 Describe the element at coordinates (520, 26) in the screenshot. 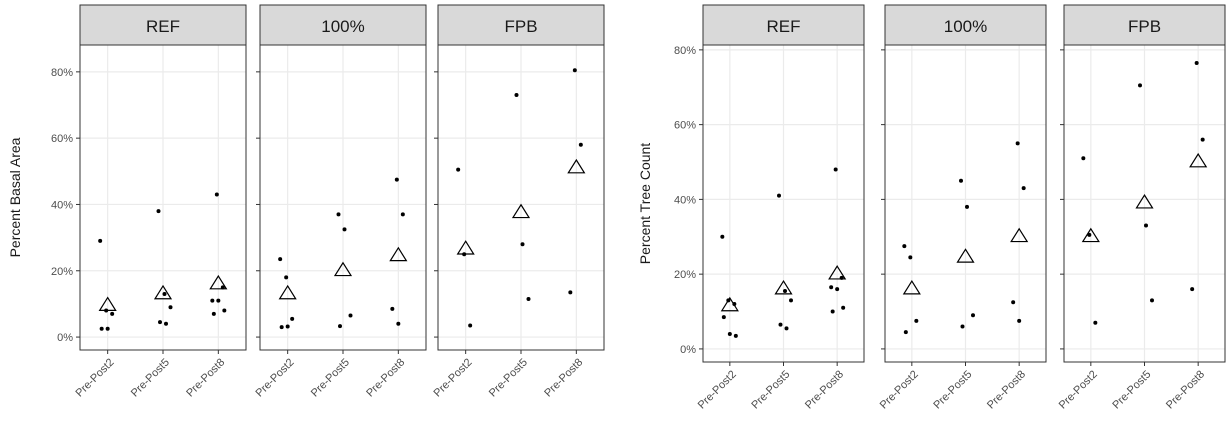

I see `strip-title: FPB` at that location.